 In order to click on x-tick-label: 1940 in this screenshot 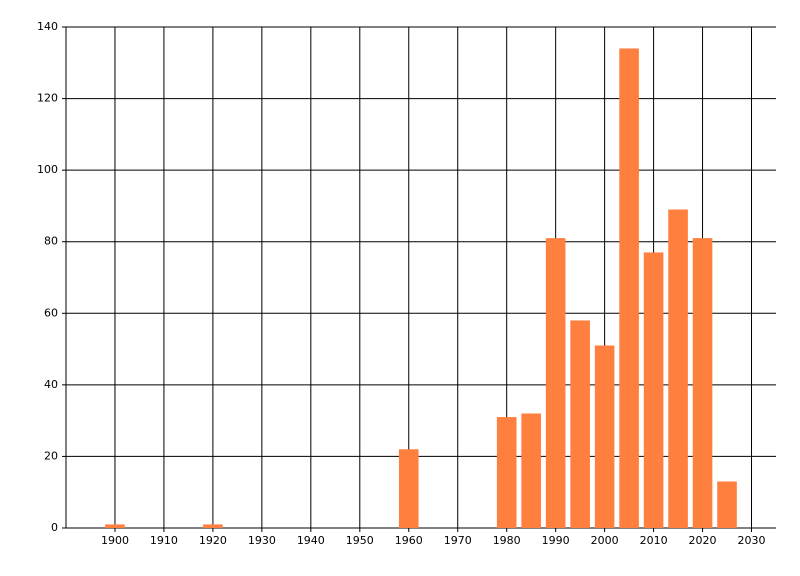, I will do `click(311, 540)`.